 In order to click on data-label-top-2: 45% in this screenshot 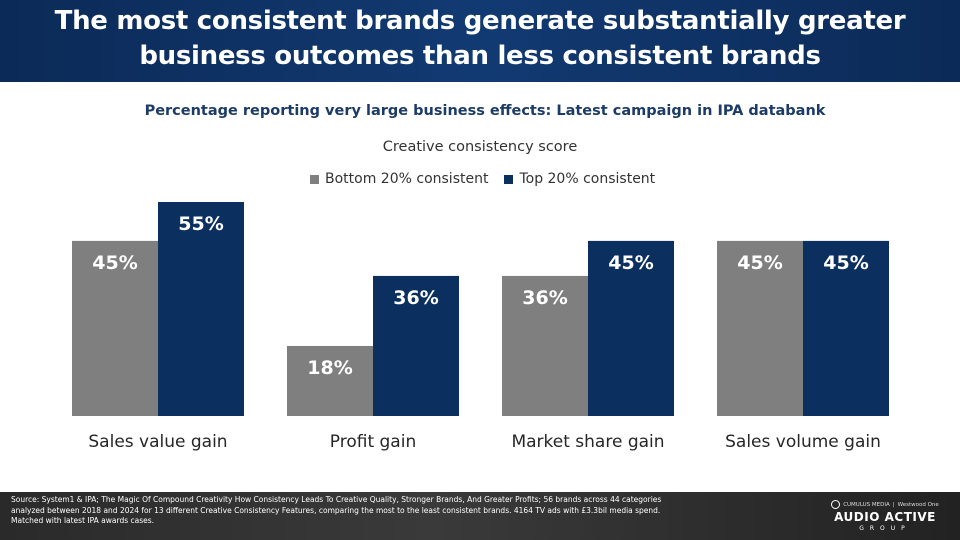, I will do `click(630, 263)`.